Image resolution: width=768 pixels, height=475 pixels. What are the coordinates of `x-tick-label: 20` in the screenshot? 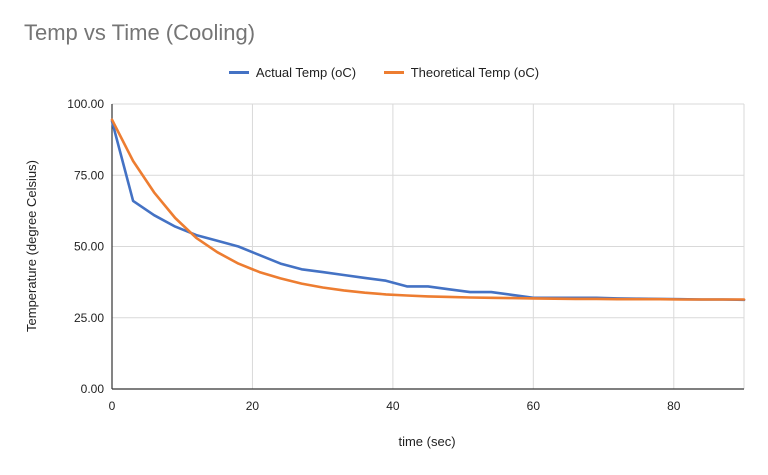 It's located at (253, 406).